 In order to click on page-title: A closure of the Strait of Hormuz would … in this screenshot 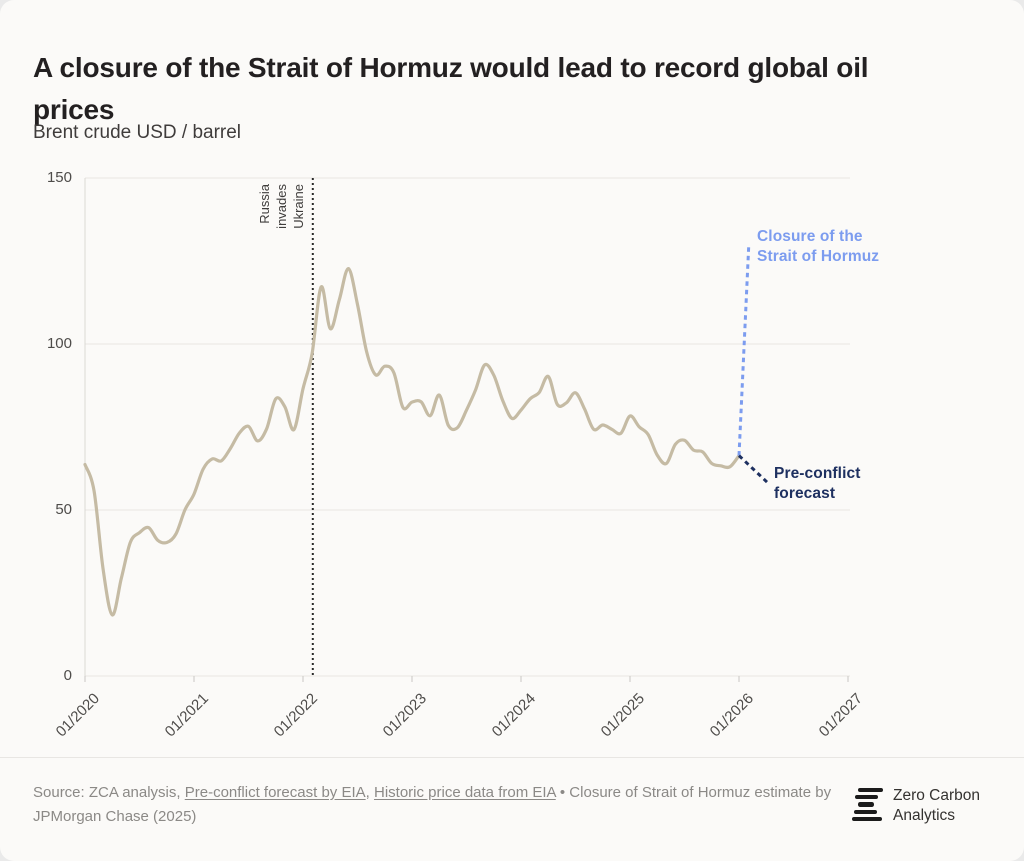, I will do `click(451, 88)`.